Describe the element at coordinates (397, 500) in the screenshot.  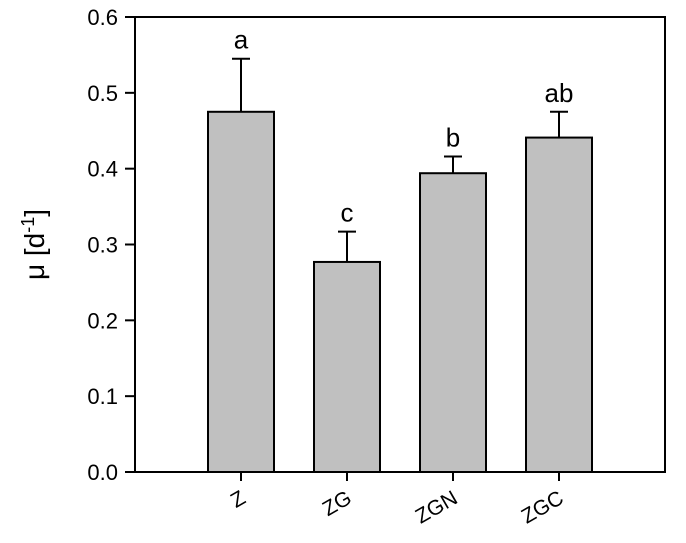
I see `x-axis: Z ZG ZGN ZGC` at that location.